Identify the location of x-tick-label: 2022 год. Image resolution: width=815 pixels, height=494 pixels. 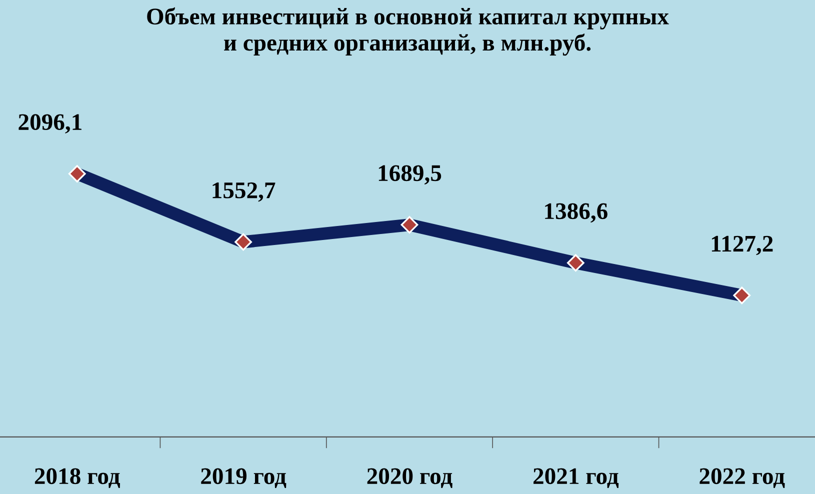
(742, 478).